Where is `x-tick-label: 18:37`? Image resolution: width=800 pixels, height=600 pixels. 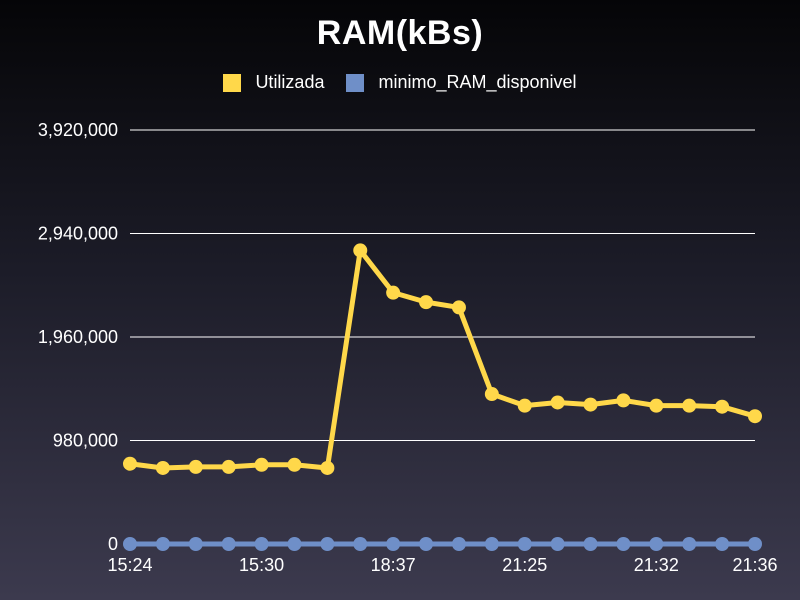
x-tick-label: 18:37 is located at coordinates (393, 565).